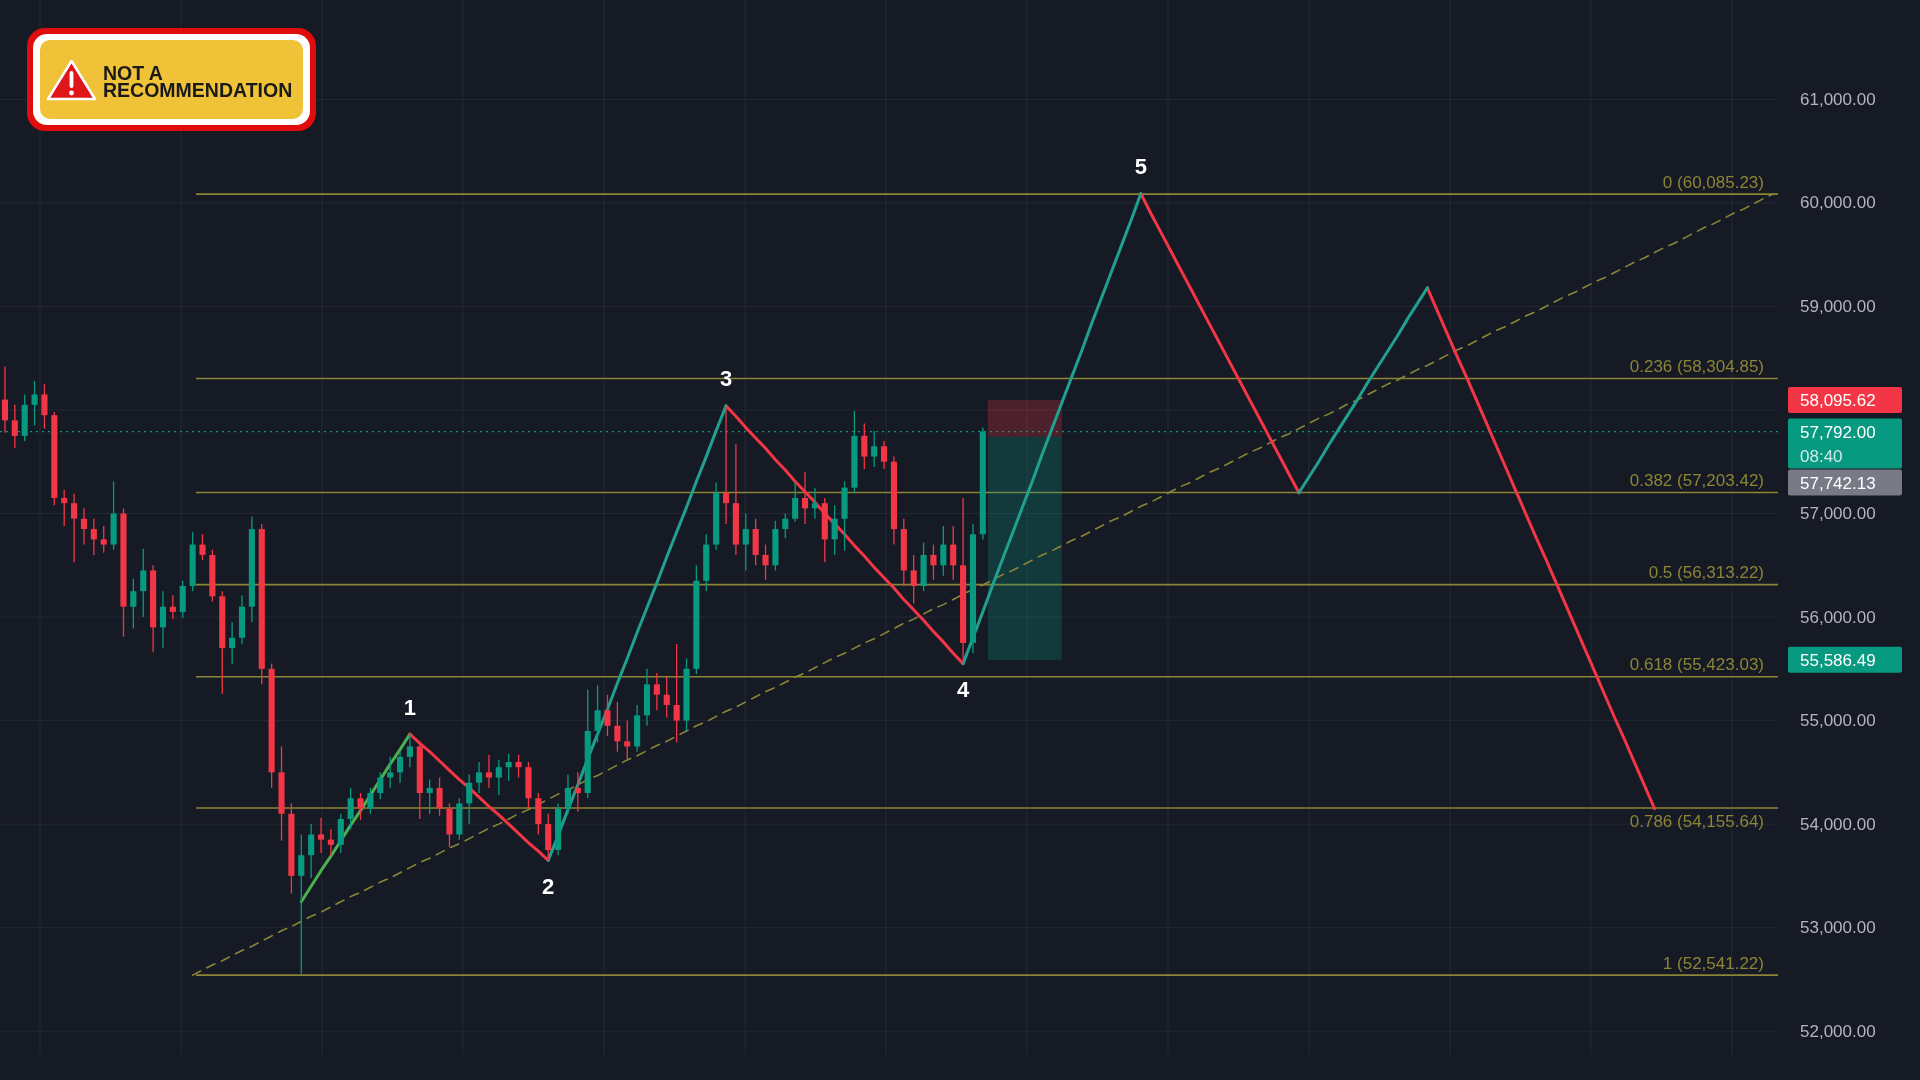 The image size is (1920, 1080). I want to click on ref-line-label: 0 (60,085.23), so click(1713, 182).